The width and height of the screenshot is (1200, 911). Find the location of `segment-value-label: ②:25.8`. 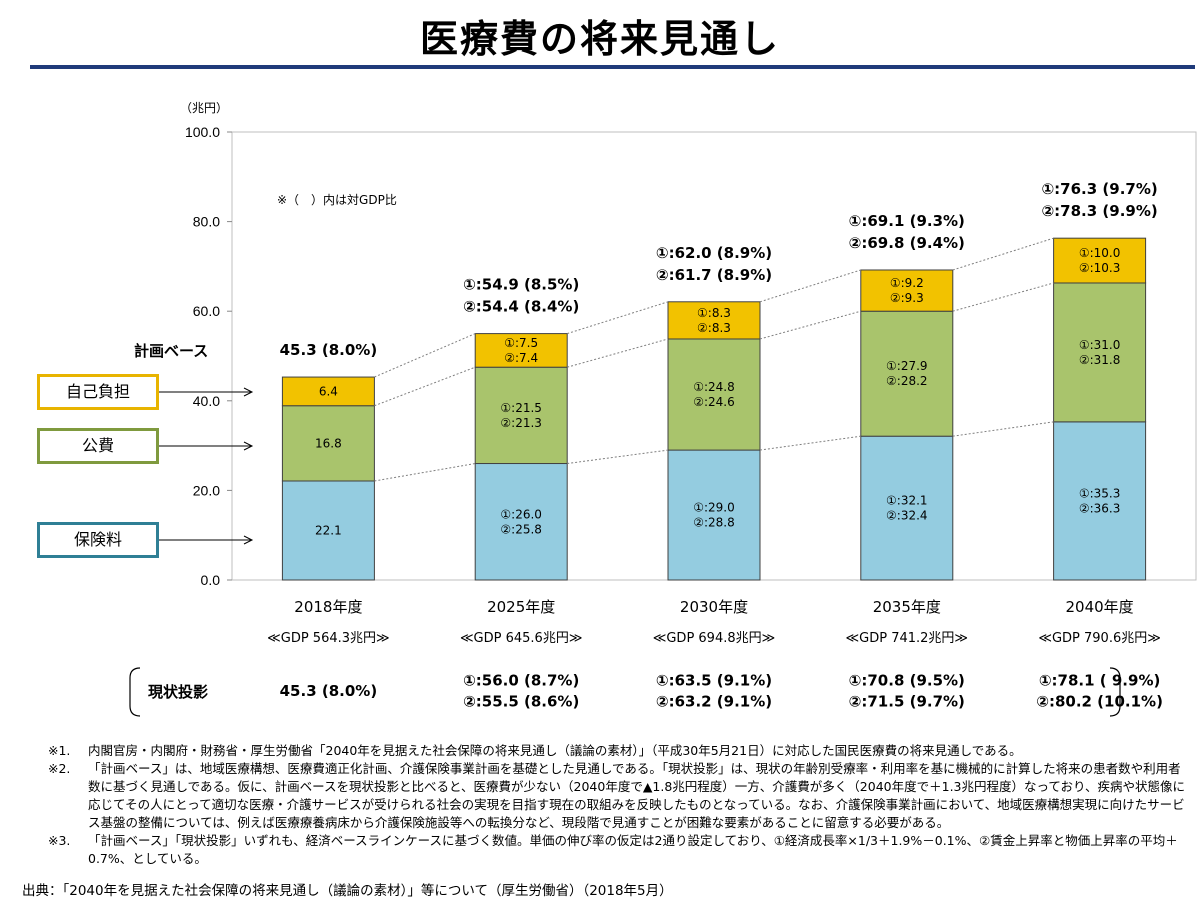

segment-value-label: ②:25.8 is located at coordinates (521, 529).